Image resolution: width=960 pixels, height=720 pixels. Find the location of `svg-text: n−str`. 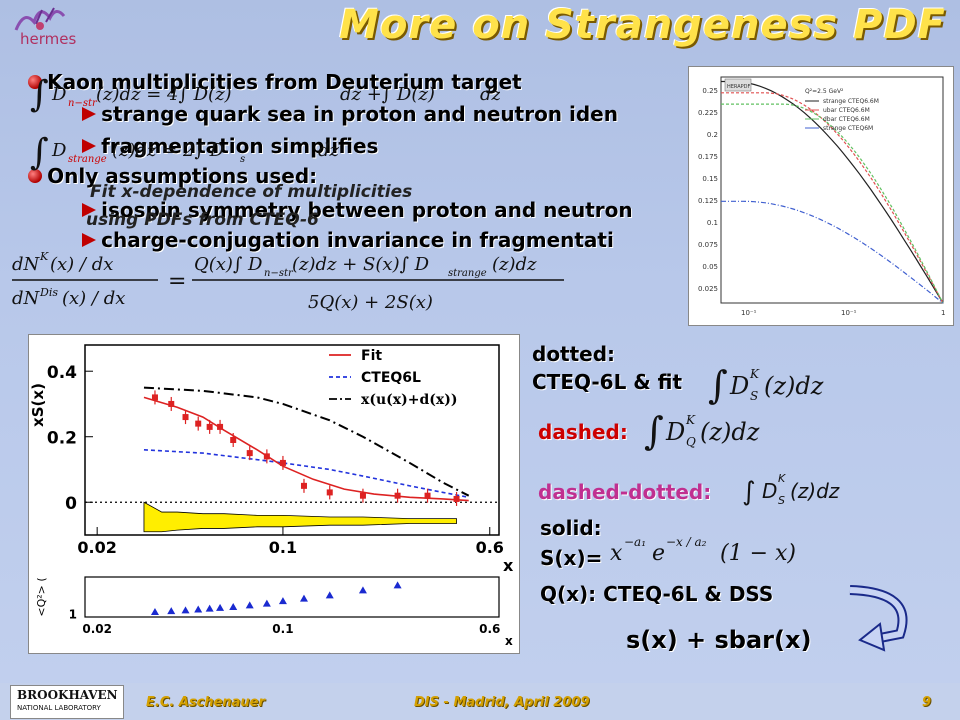

svg-text: n−str is located at coordinates (83, 103).